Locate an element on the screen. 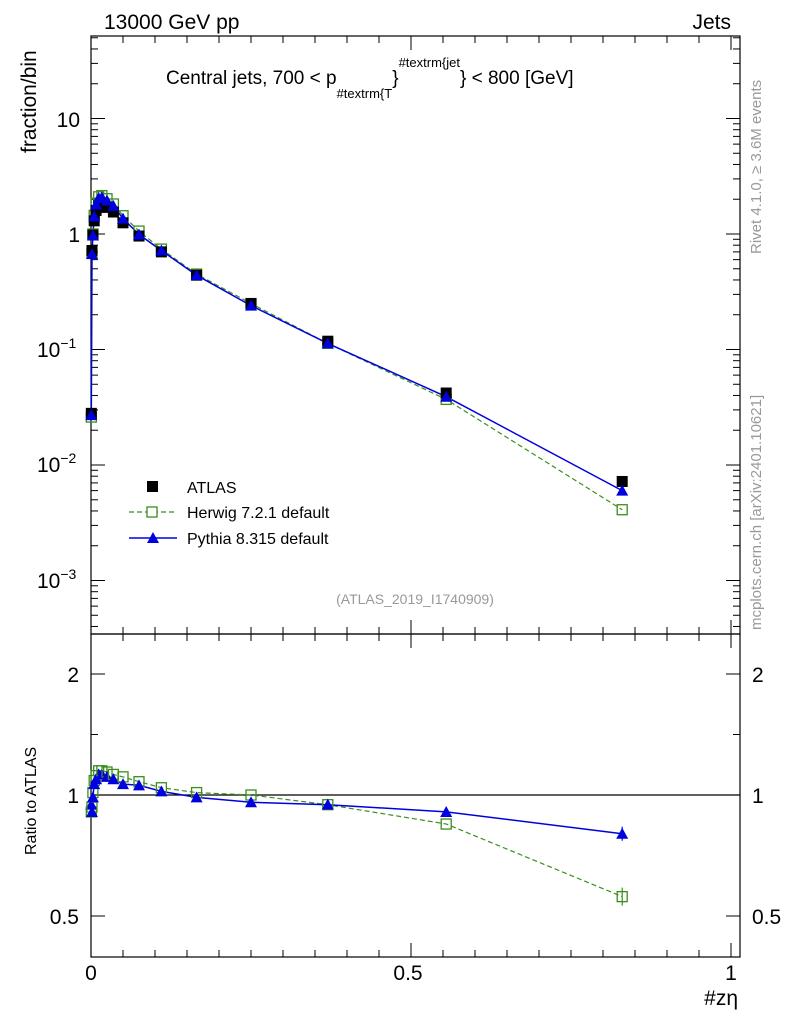 This screenshot has width=786, height=1024. analysis-label: (ATLAS_2019_I1740909) is located at coordinates (415, 599).